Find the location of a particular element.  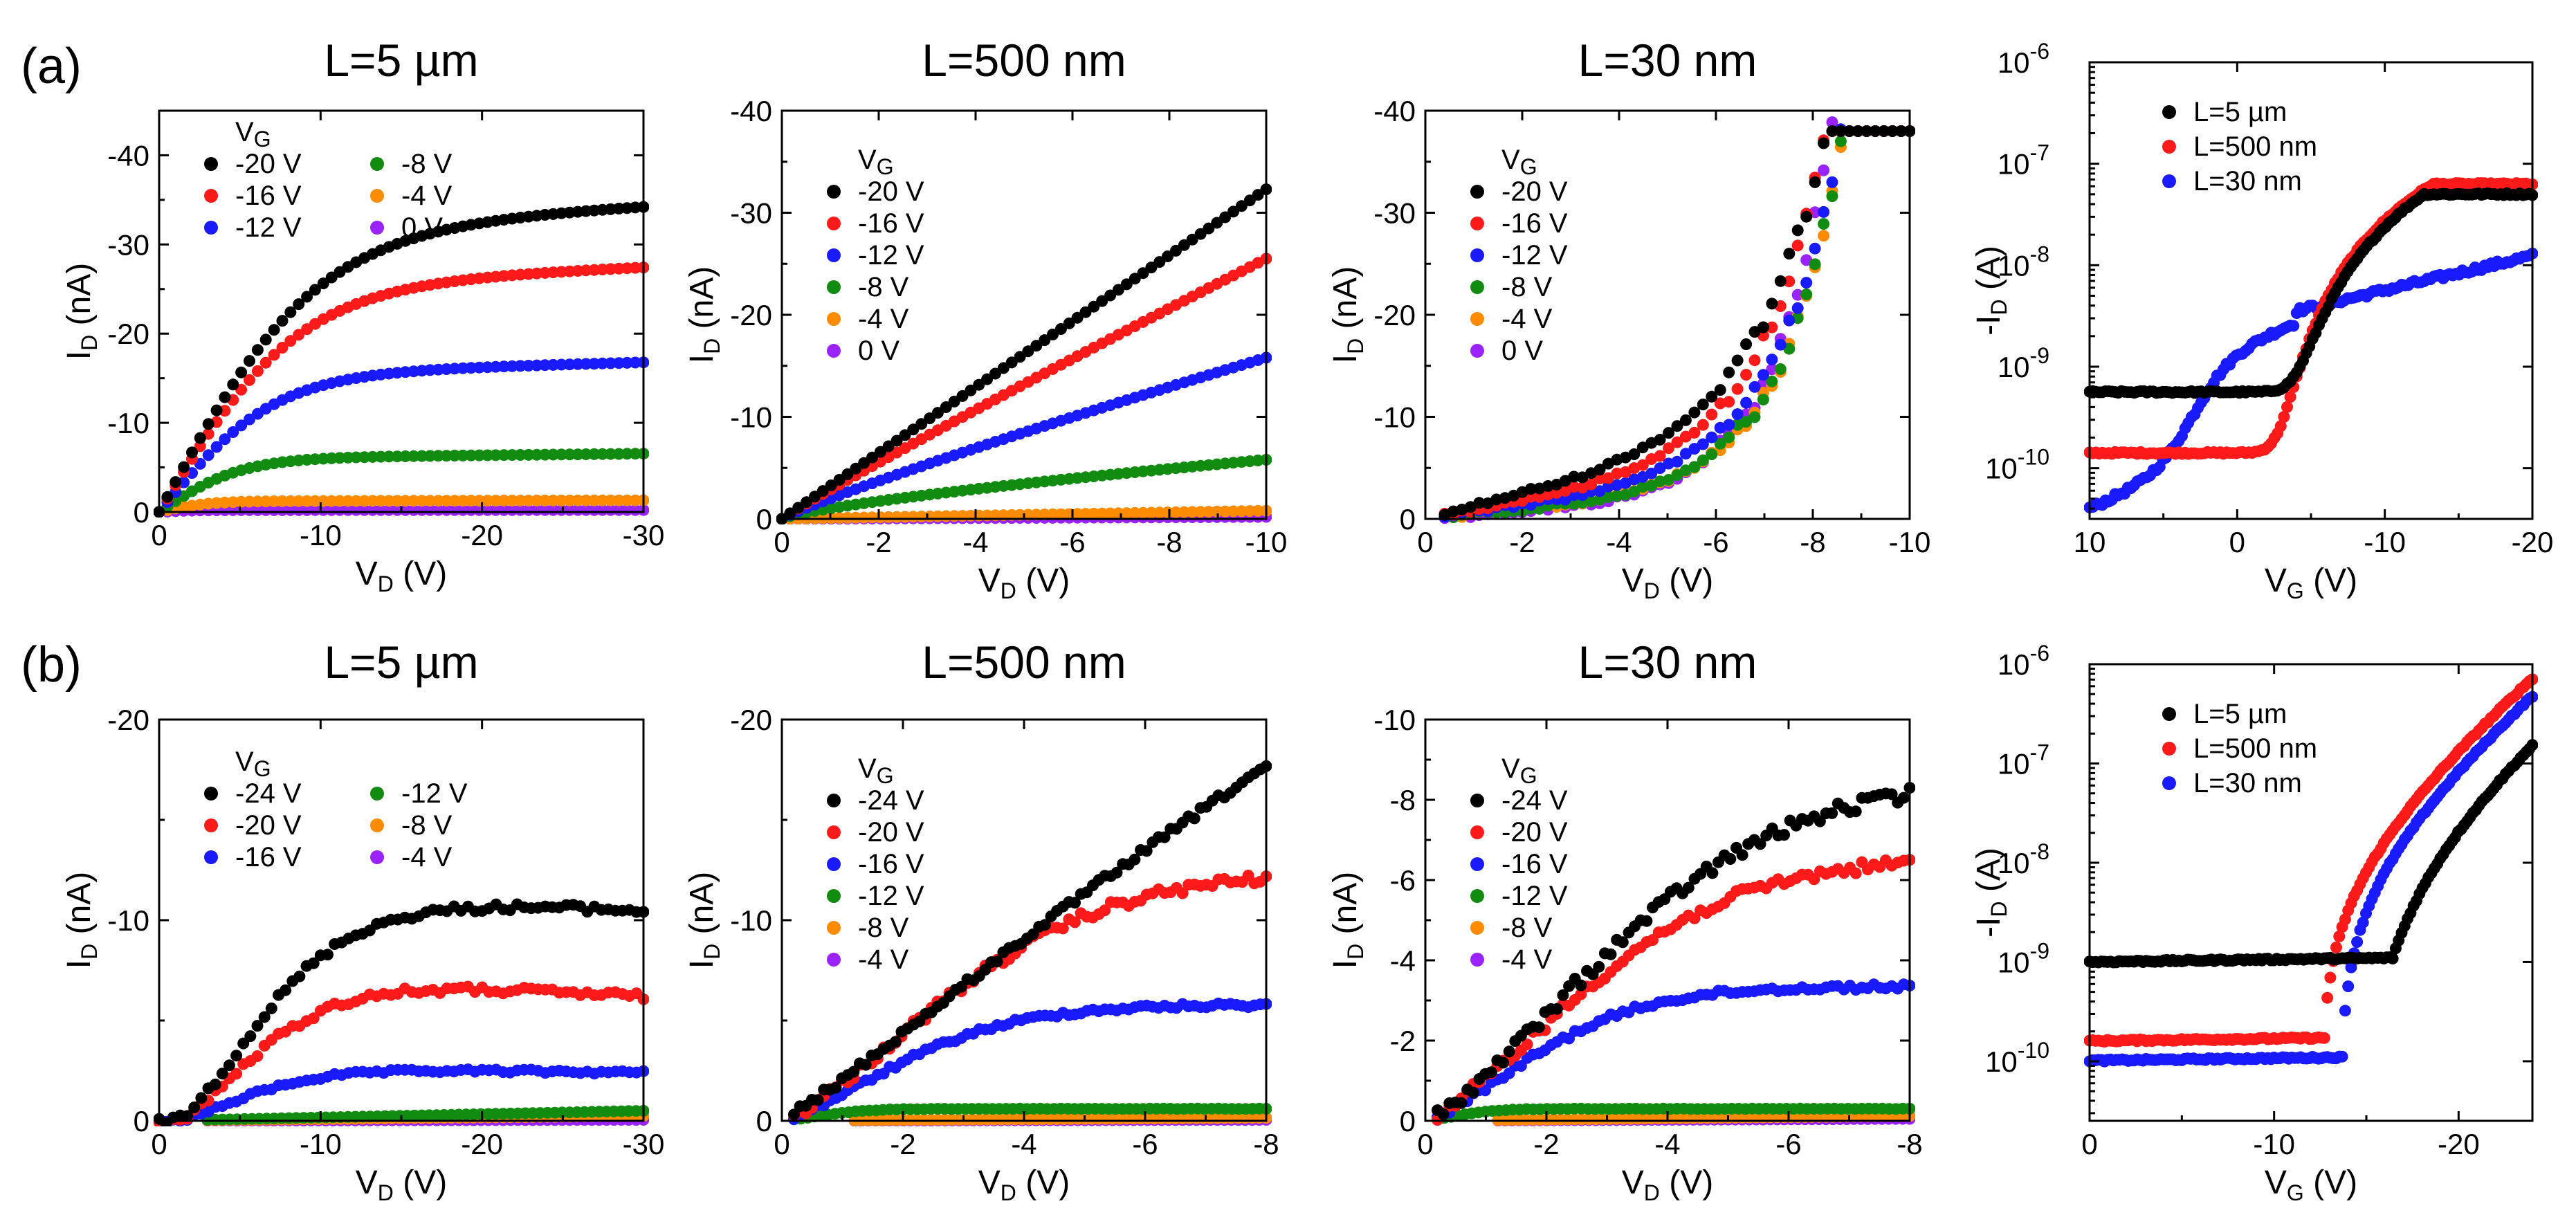

x-tick-label: -8 is located at coordinates (1910, 1144).